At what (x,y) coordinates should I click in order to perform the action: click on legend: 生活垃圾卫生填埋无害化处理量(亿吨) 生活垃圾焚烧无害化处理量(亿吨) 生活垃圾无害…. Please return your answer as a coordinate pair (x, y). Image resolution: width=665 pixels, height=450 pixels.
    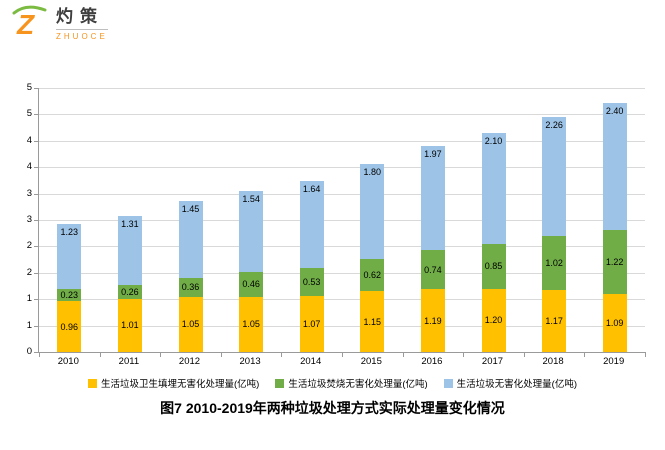
    Looking at the image, I should click on (332, 383).